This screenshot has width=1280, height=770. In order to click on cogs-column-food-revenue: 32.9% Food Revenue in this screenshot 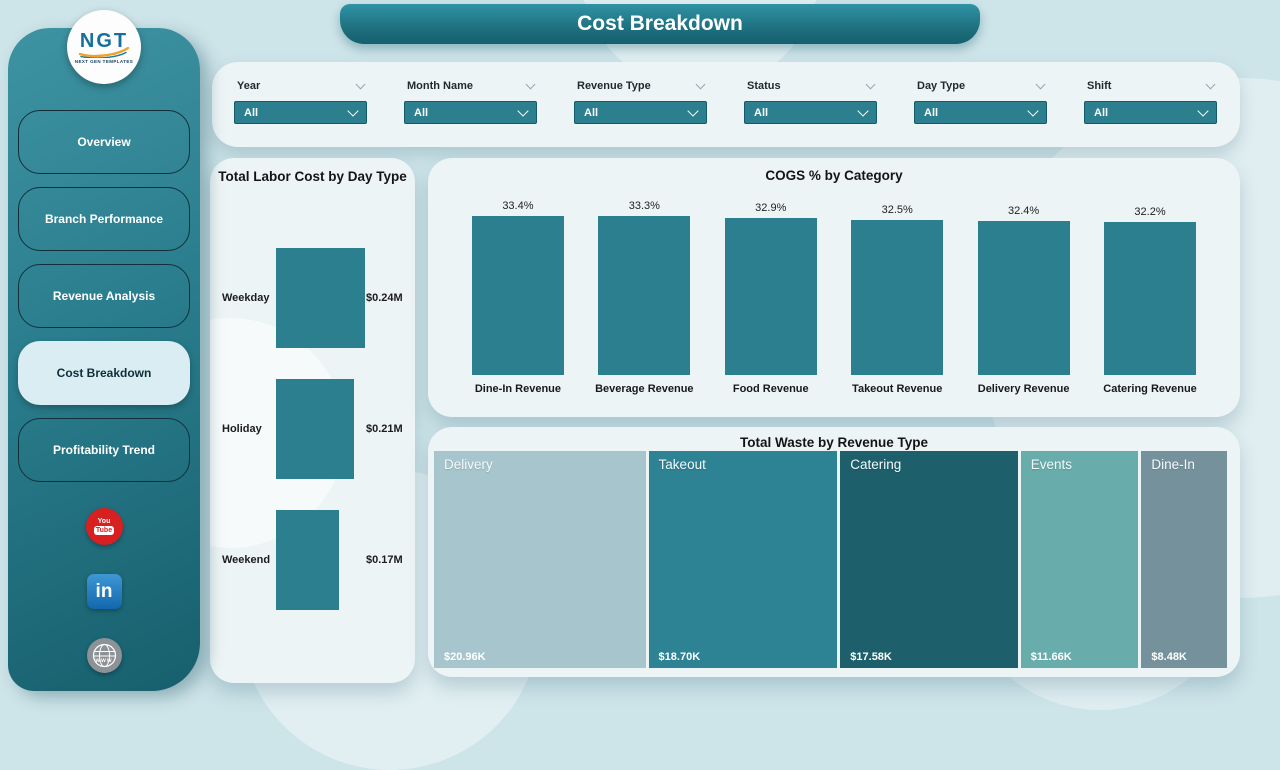, I will do `click(770, 305)`.